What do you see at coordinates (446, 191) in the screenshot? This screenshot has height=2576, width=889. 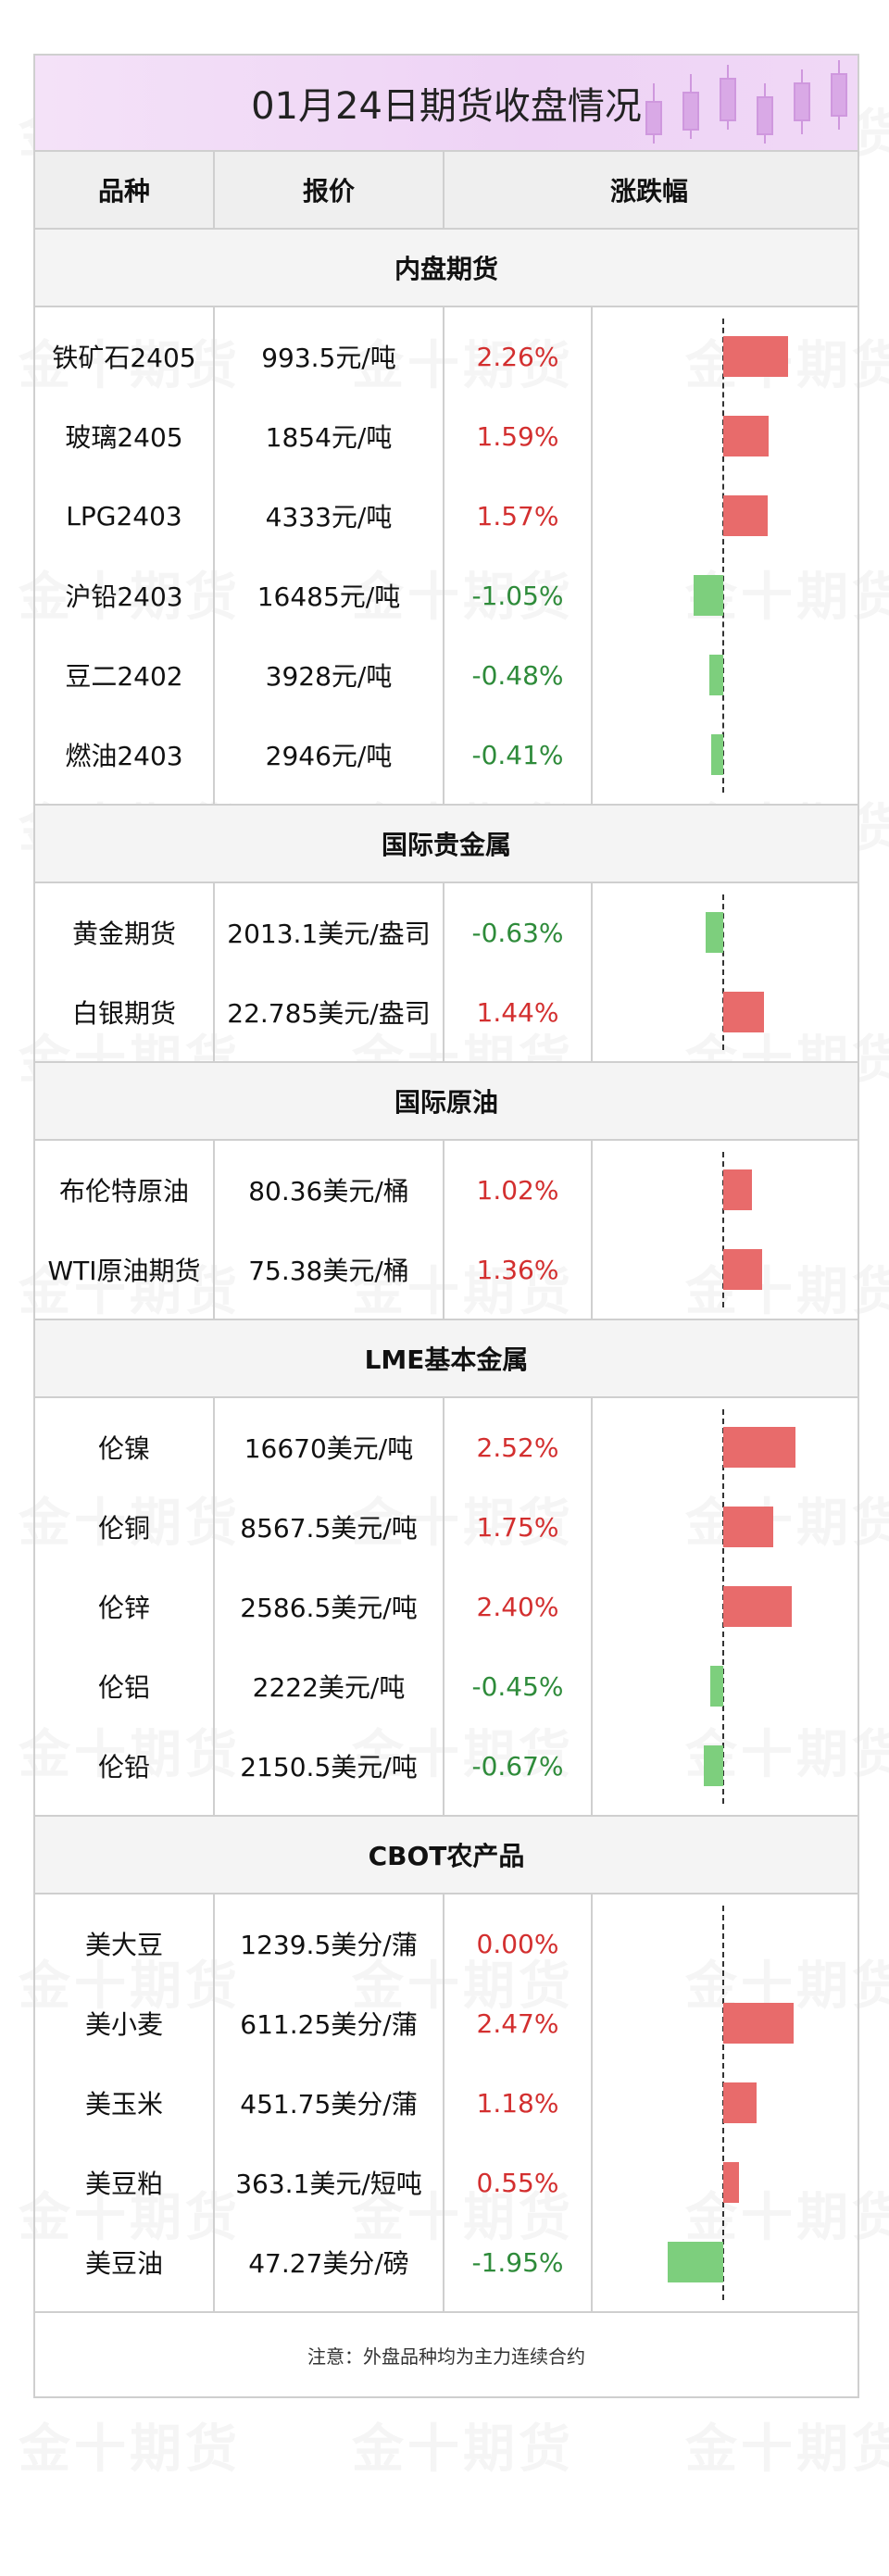 I see `table-header: 品种 报价 涨跌幅` at bounding box center [446, 191].